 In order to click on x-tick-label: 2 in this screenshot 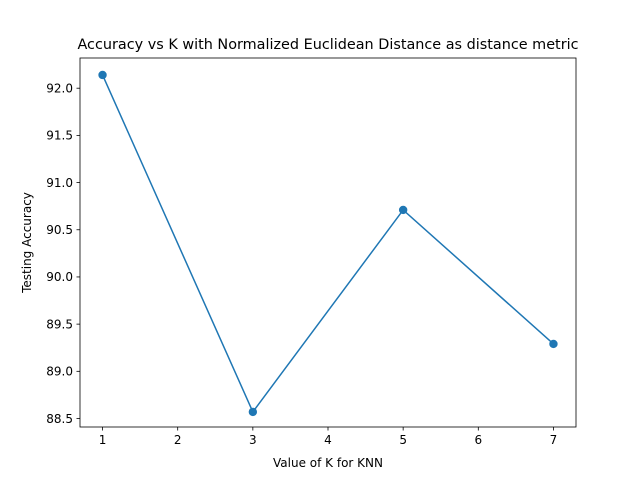, I will do `click(178, 440)`.